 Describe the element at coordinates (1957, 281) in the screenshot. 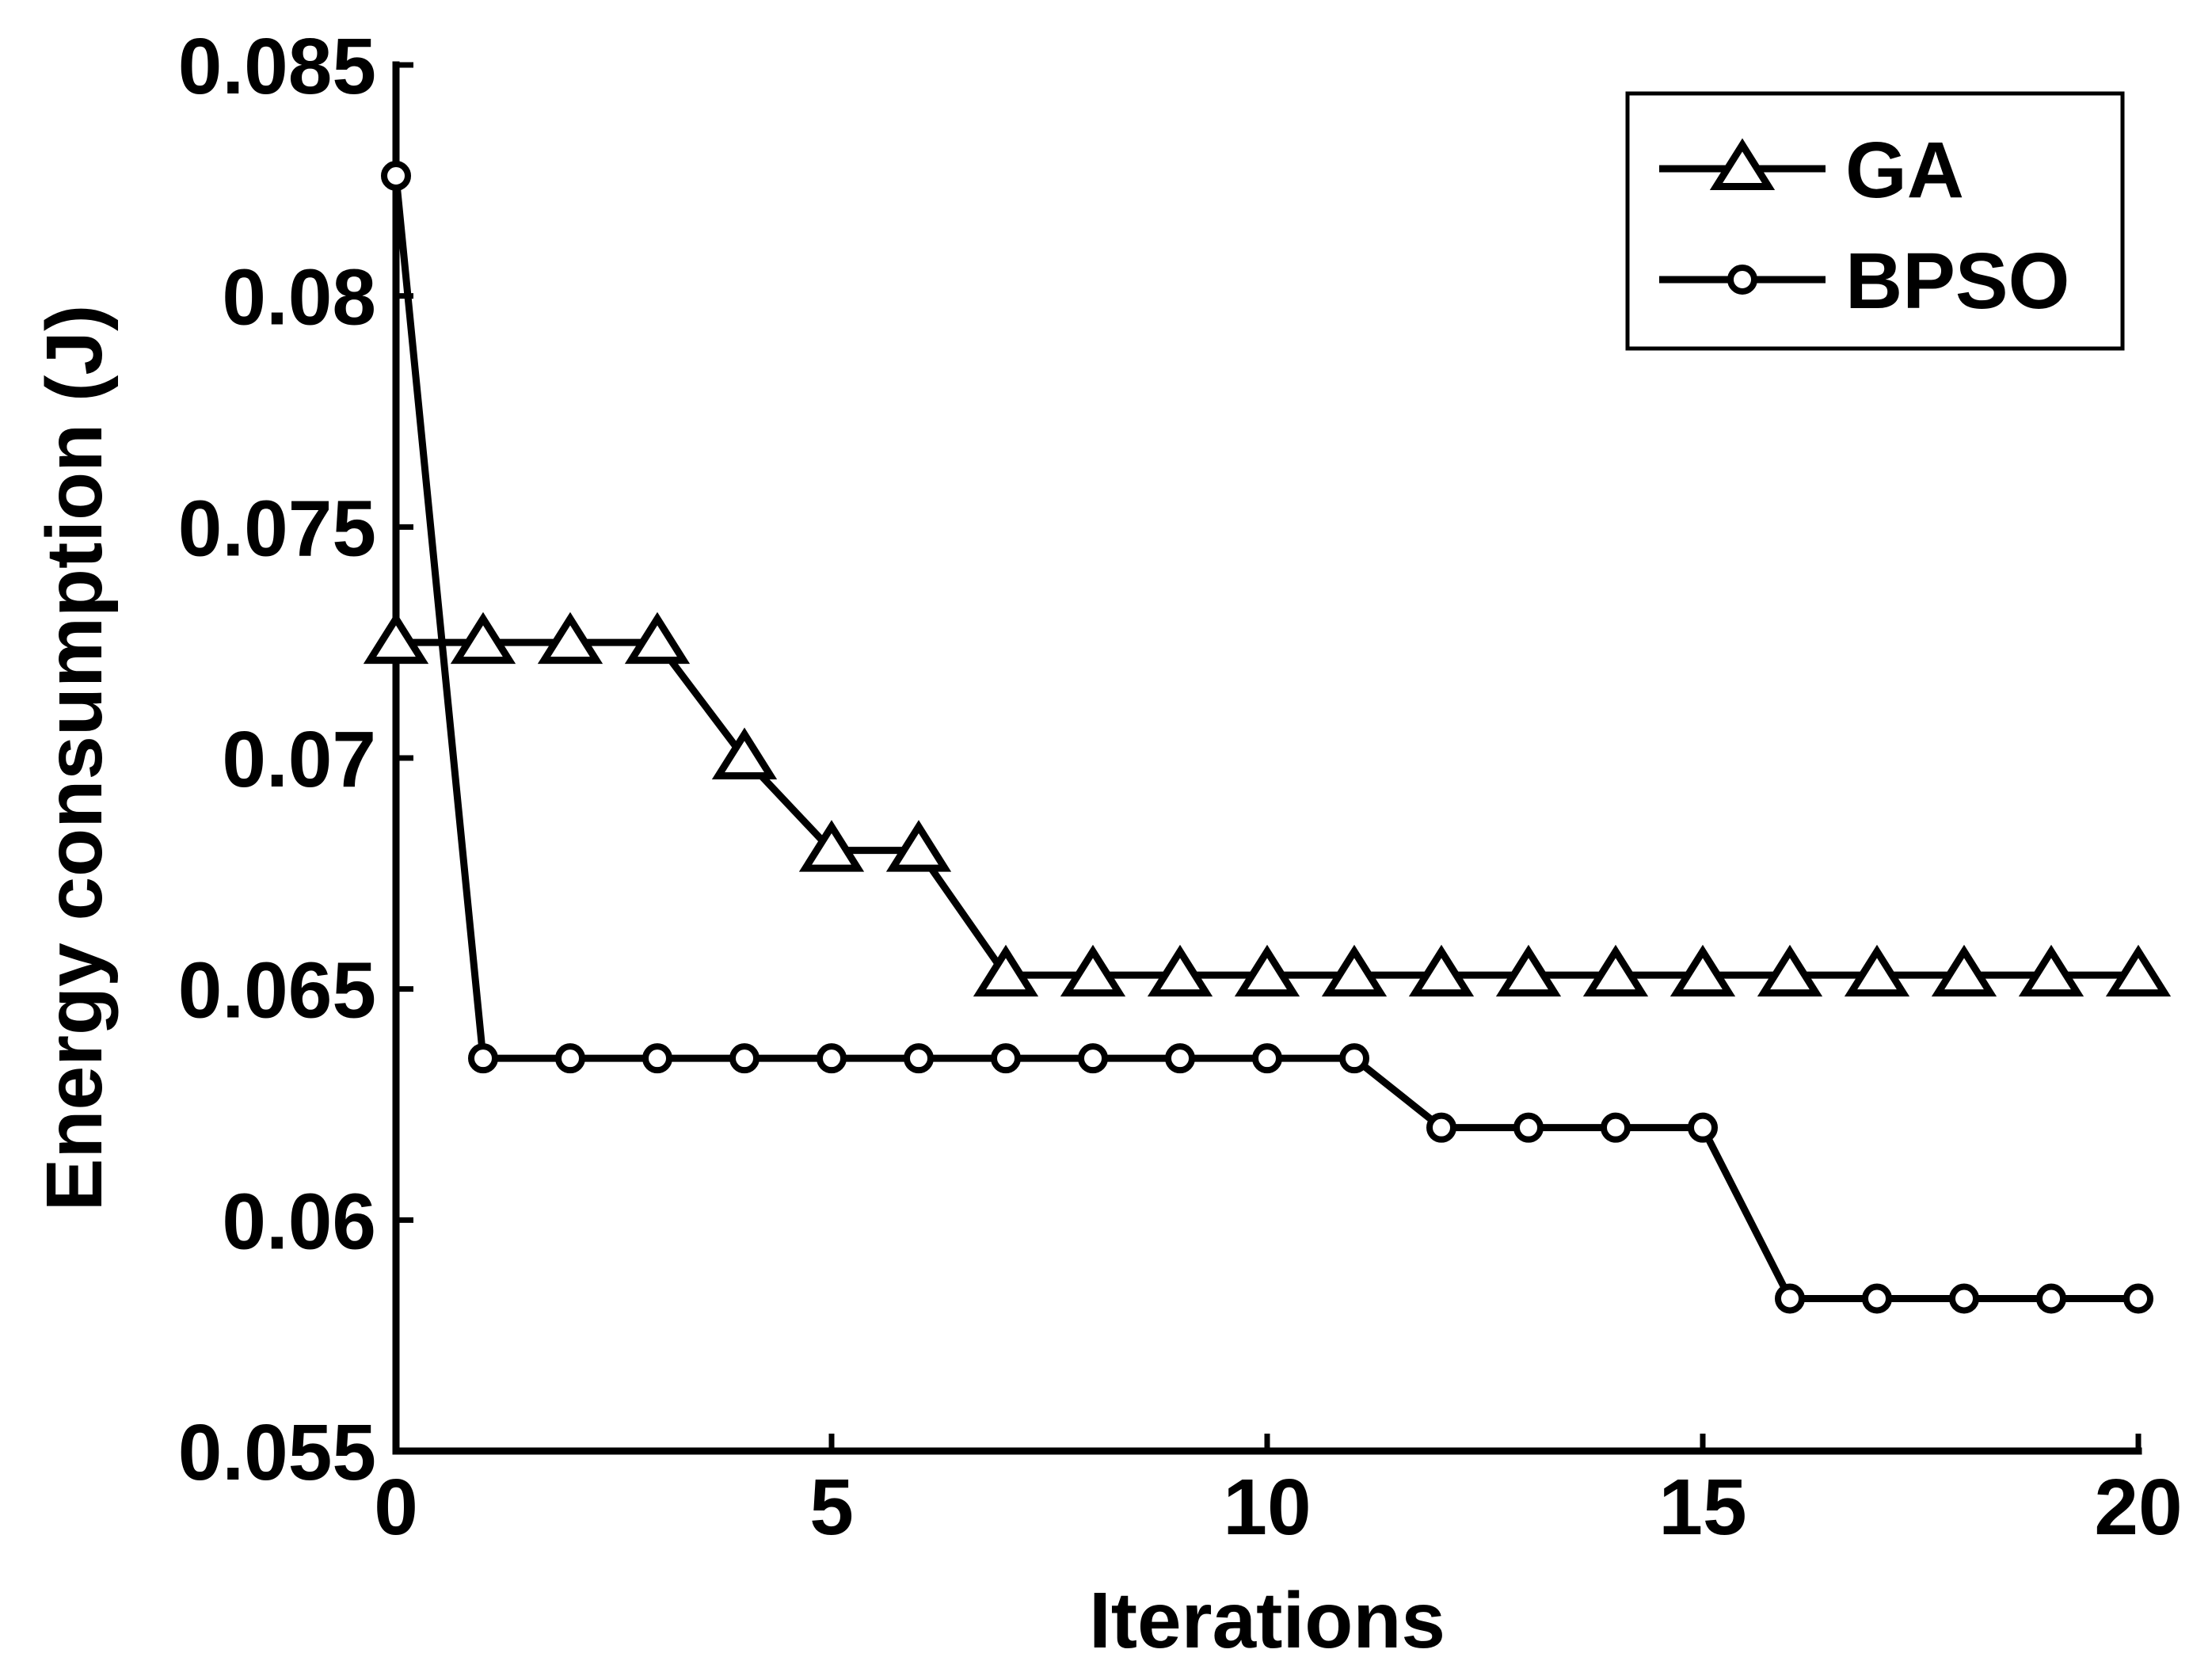

I see `legend-label-bpso: BPSO` at that location.